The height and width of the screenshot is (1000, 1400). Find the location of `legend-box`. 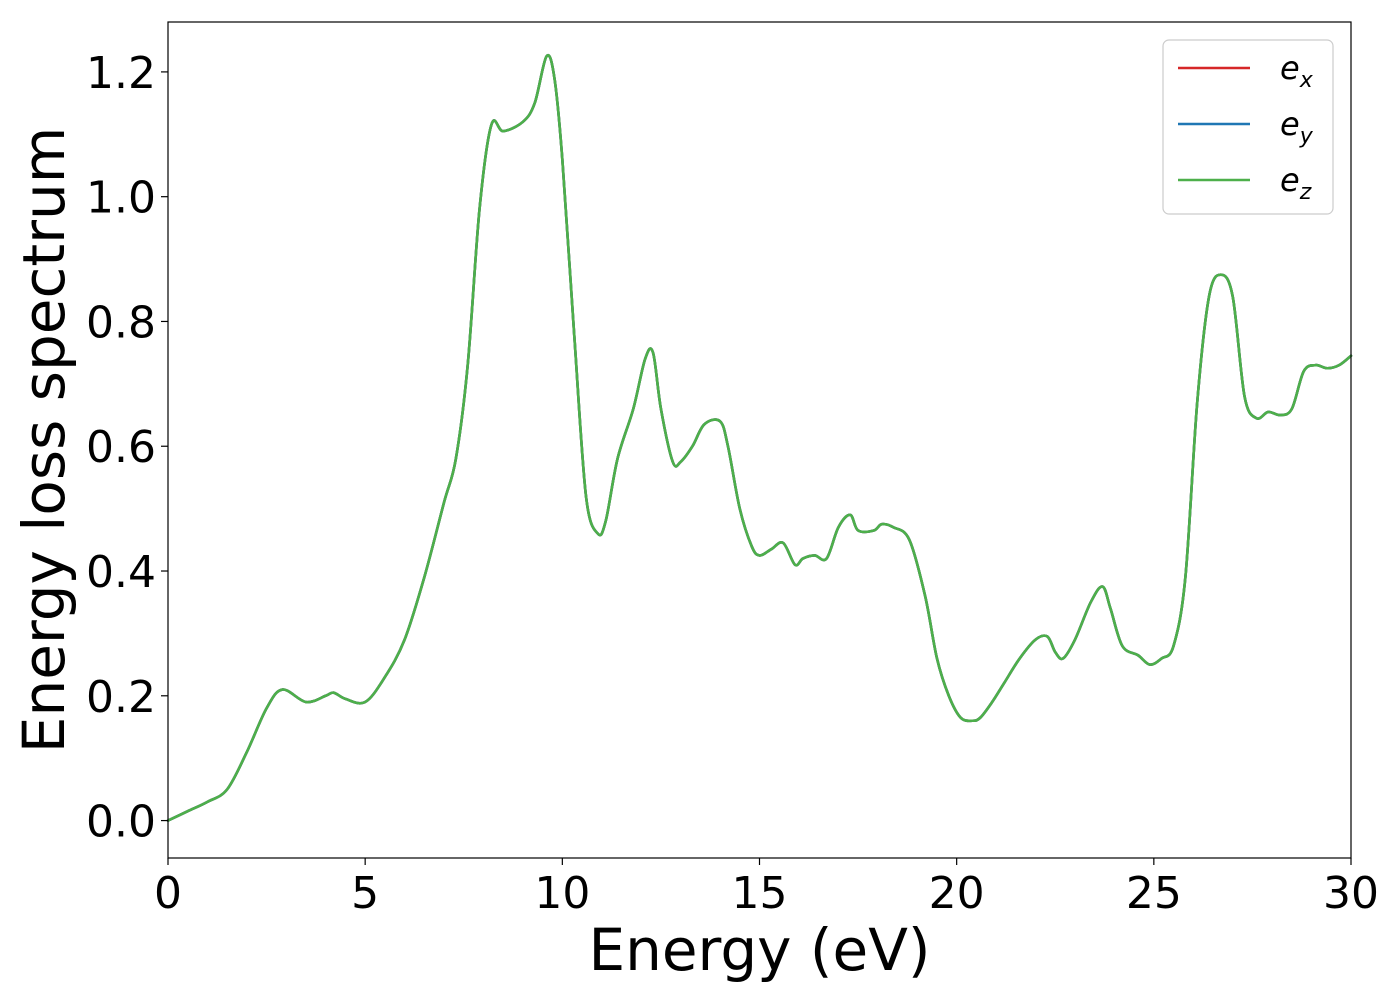

legend-box is located at coordinates (1248, 127).